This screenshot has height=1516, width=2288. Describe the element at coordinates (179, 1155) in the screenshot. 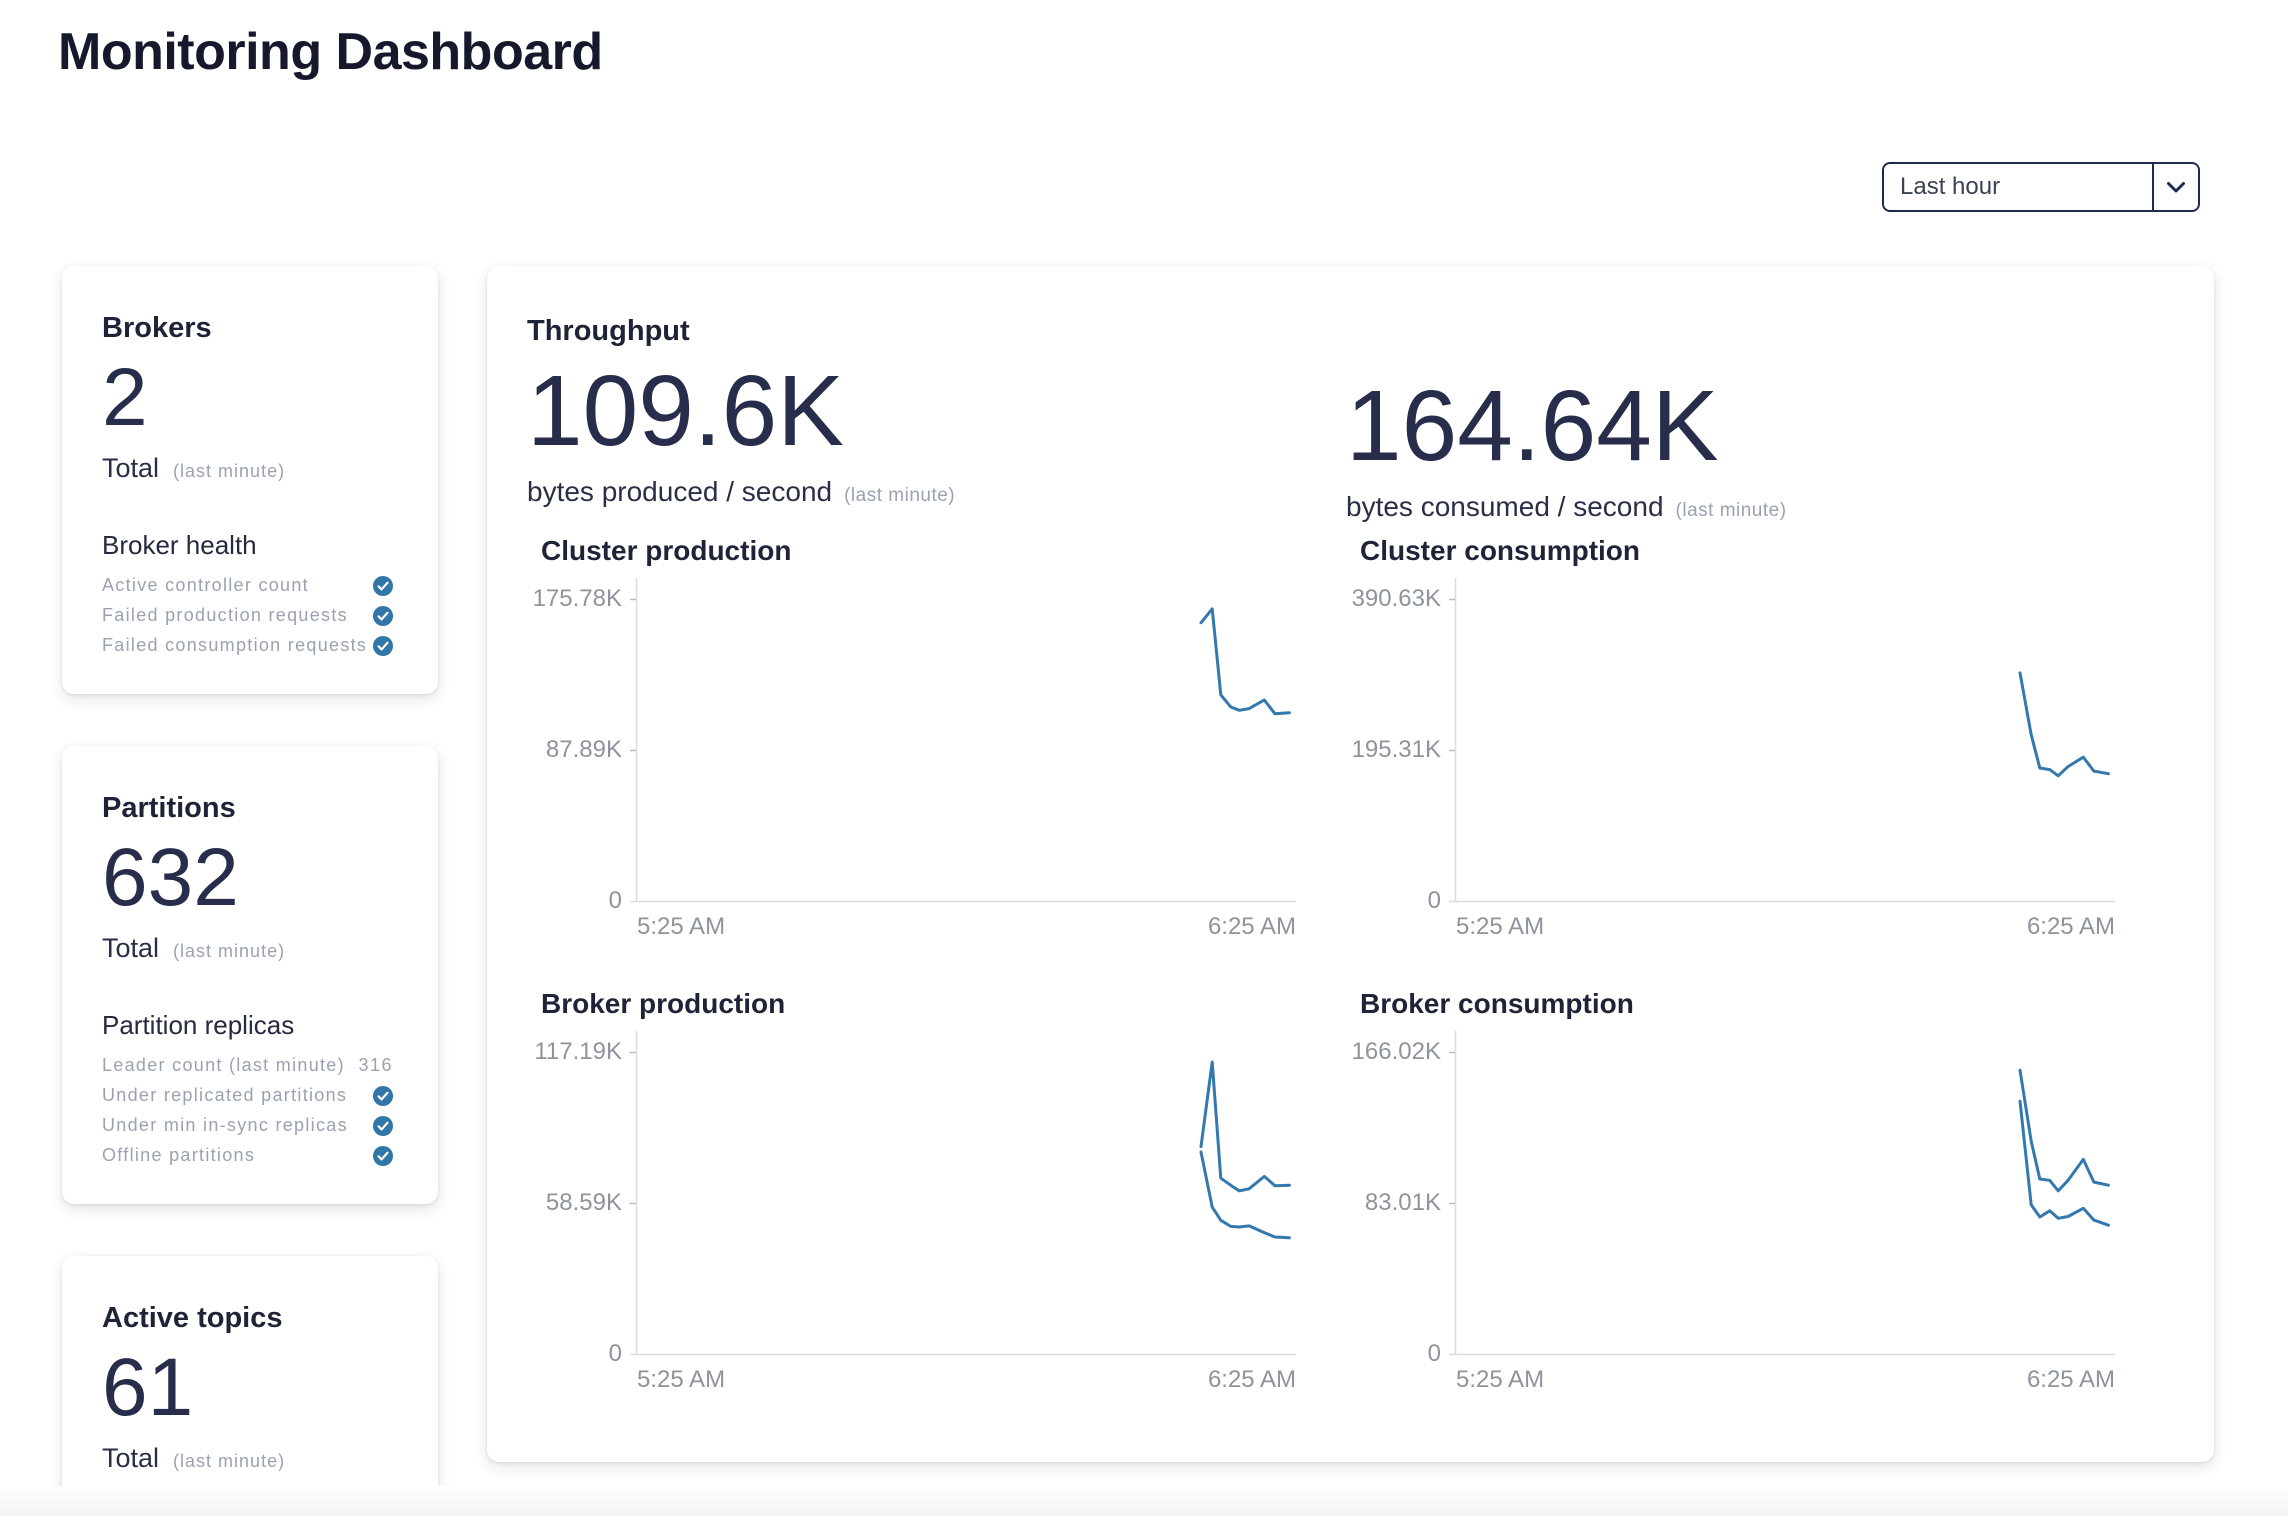

I see `health-item-label: Offline partitions` at that location.